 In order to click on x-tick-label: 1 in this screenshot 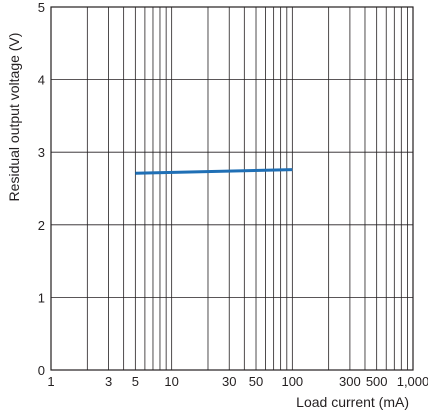, I will do `click(50, 381)`.